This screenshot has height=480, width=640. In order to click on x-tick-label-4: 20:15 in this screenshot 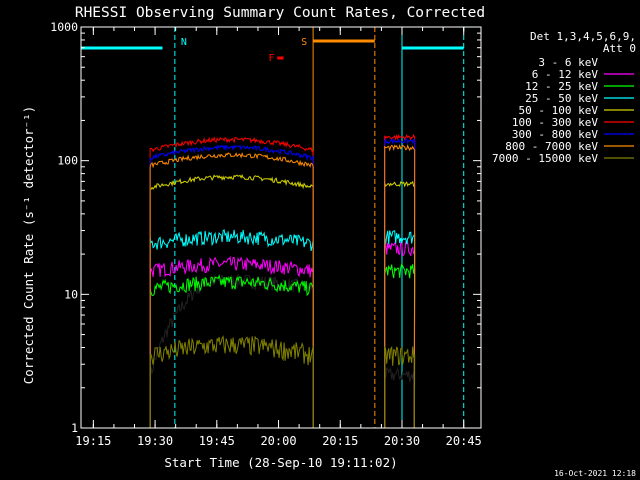, I will do `click(340, 441)`.